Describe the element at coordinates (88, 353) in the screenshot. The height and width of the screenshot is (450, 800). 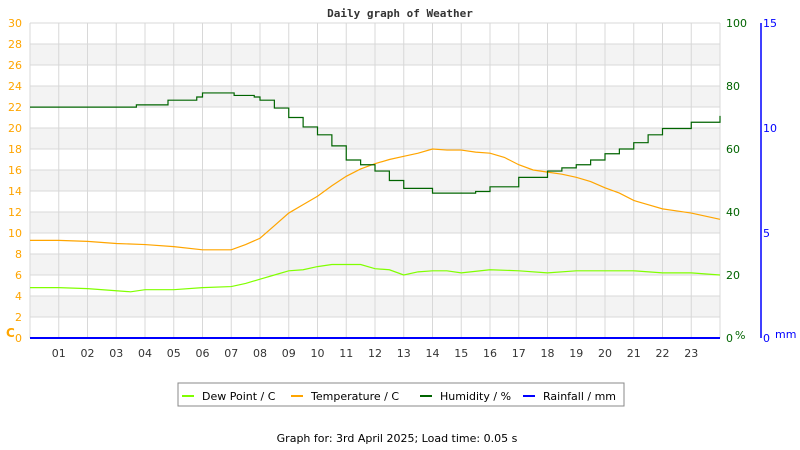
I see `x-tick-label: 02` at that location.